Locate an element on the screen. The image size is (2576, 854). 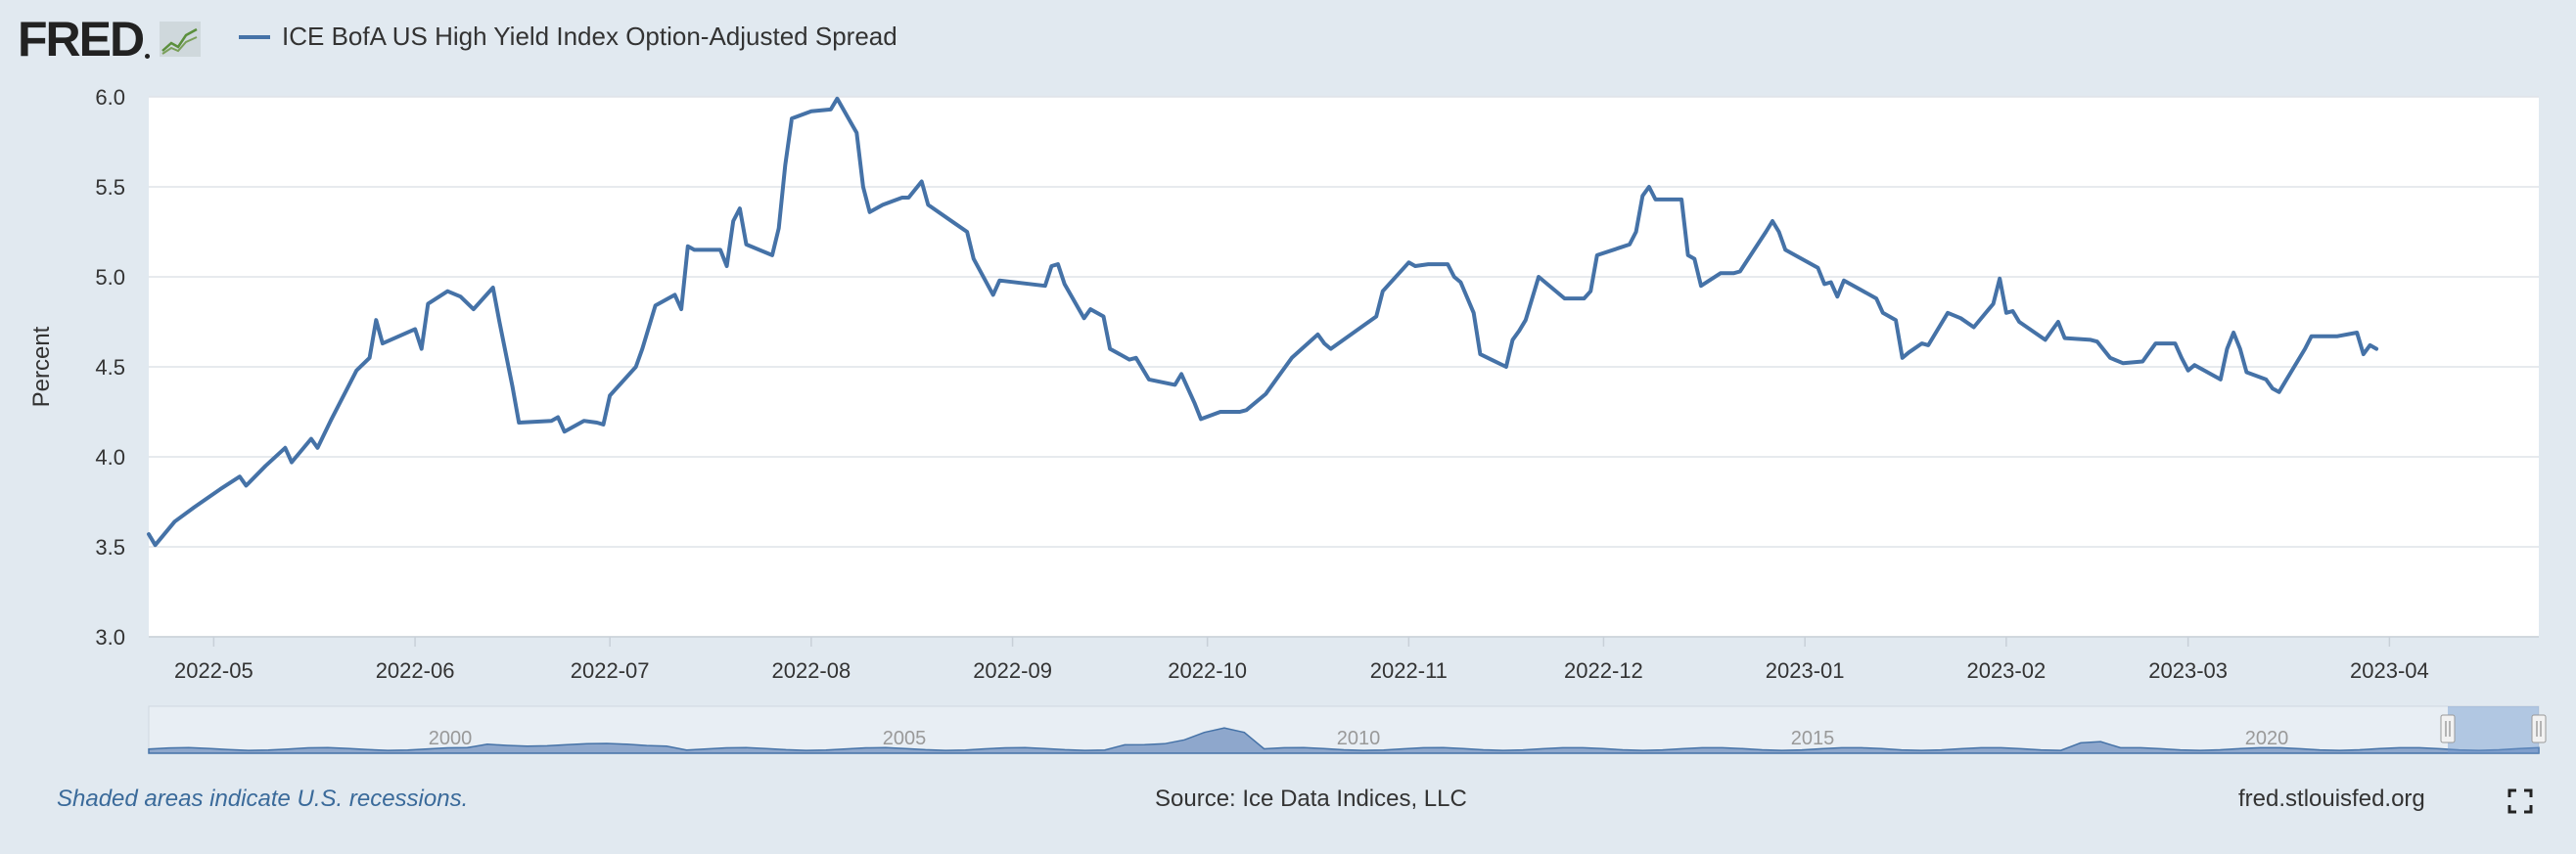
x-tick-label: 2022-10 is located at coordinates (1208, 670).